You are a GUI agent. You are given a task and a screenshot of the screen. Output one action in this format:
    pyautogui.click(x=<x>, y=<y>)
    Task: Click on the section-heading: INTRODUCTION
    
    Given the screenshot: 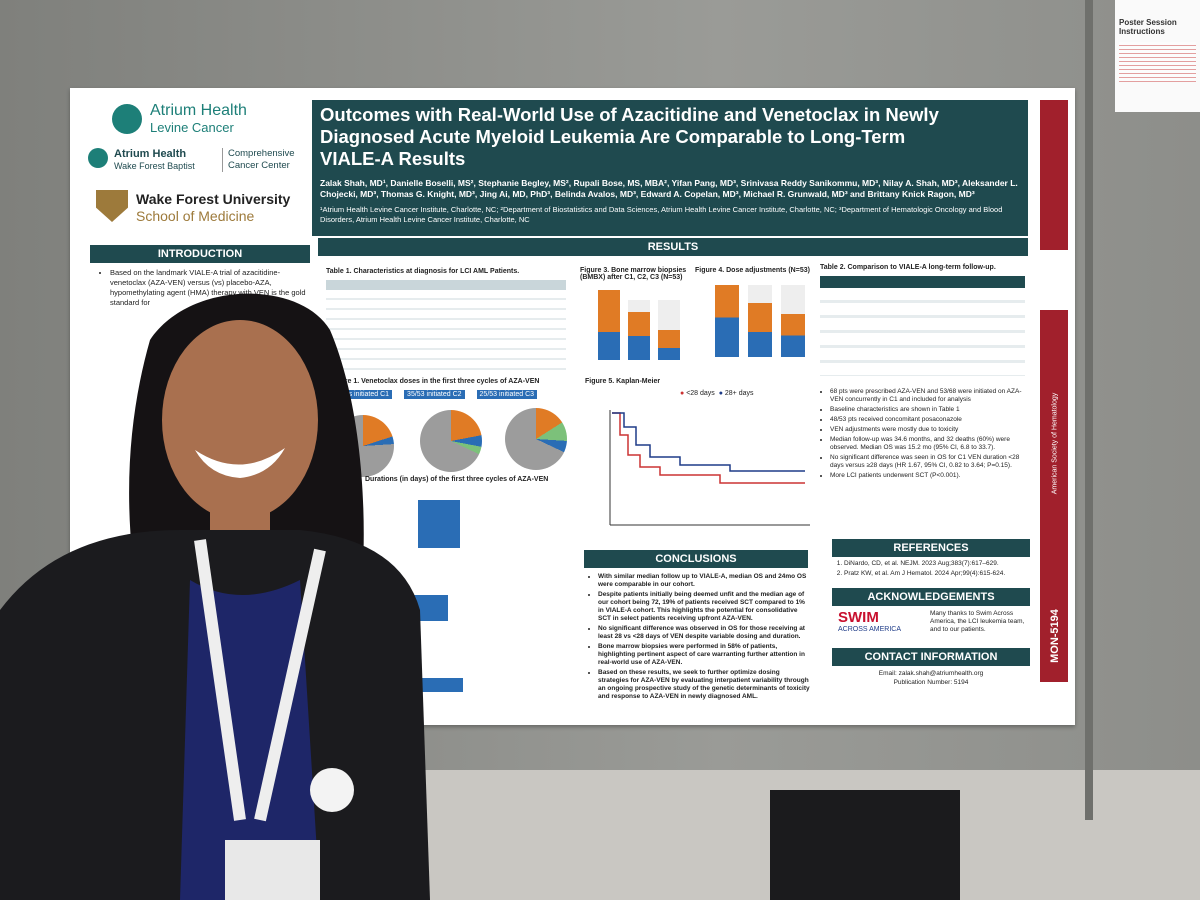 What is the action you would take?
    pyautogui.click(x=200, y=254)
    